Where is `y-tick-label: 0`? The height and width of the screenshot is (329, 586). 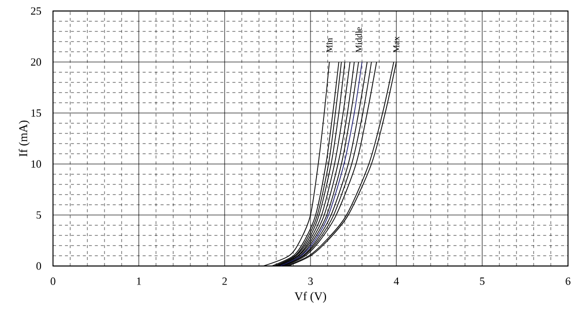 y-tick-label: 0 is located at coordinates (39, 266).